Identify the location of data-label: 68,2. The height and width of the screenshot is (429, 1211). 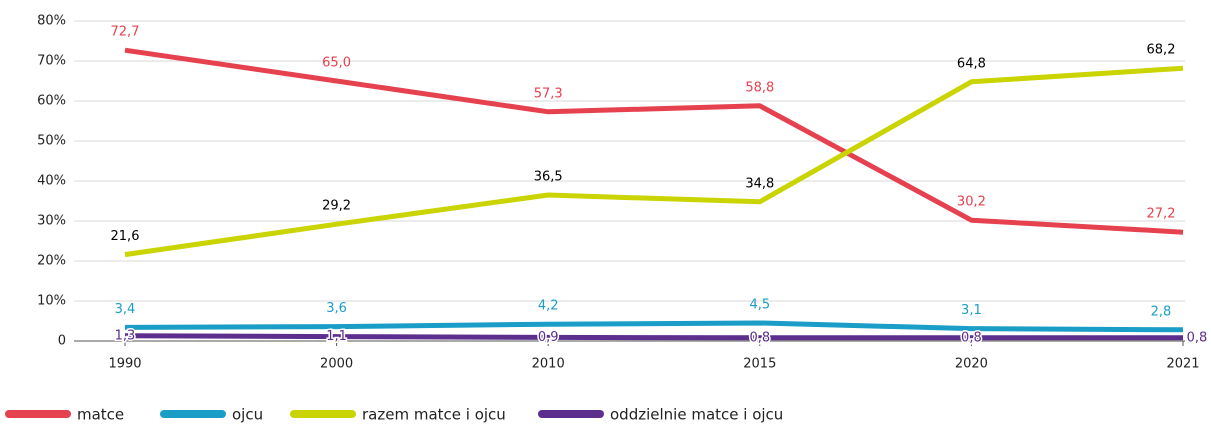
(1161, 50).